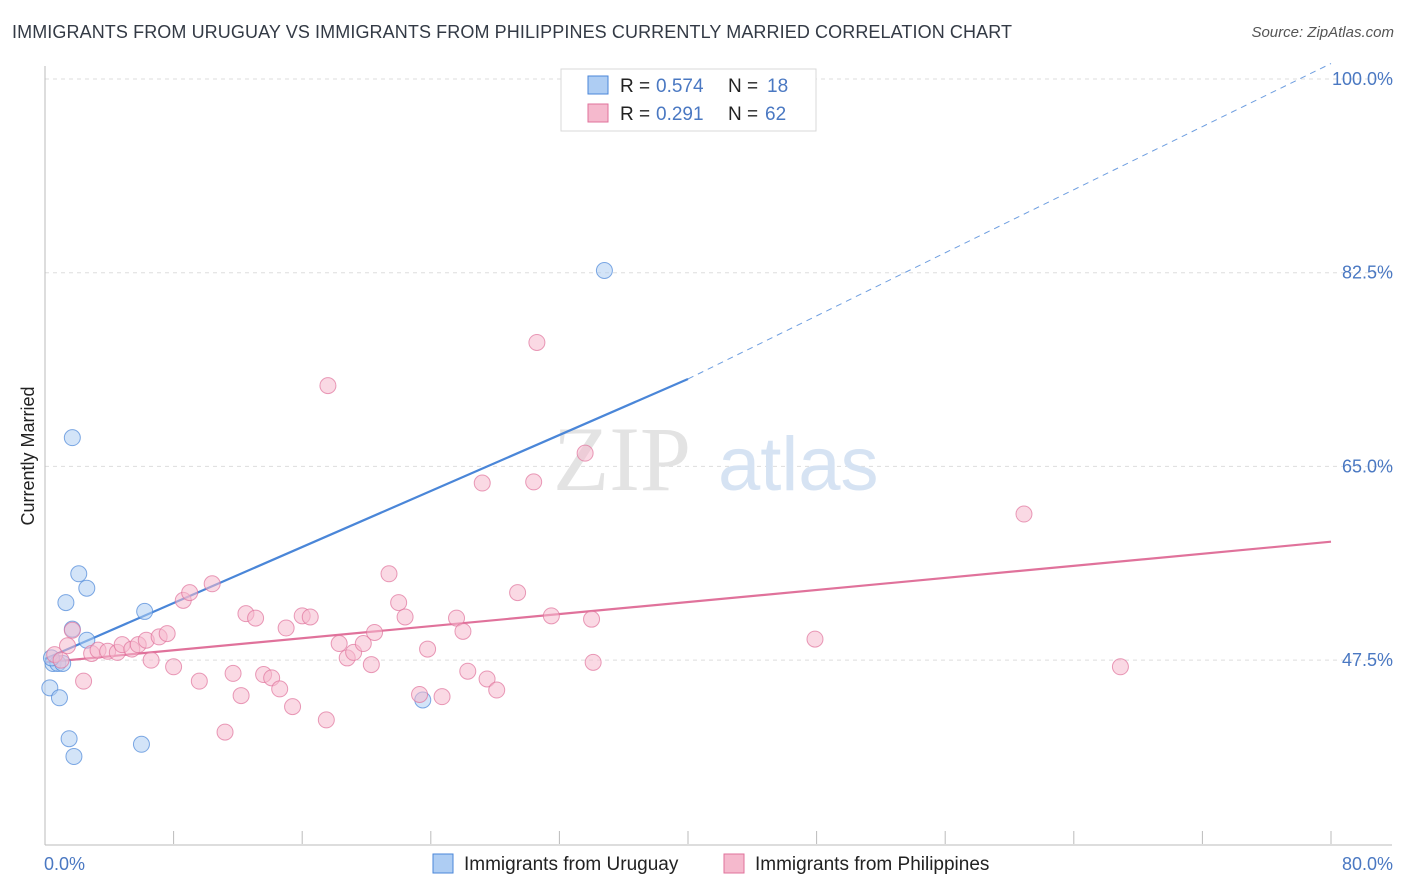 This screenshot has height=892, width=1406. I want to click on legend-swatch-uruguay, so click(598, 85).